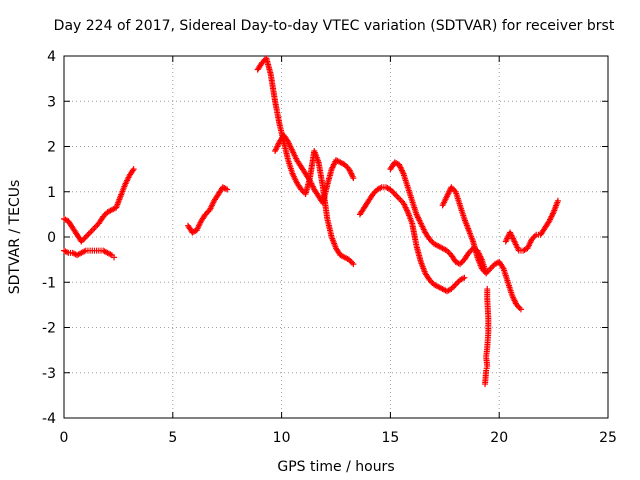  Describe the element at coordinates (51, 193) in the screenshot. I see `y-tick-label: 1` at that location.